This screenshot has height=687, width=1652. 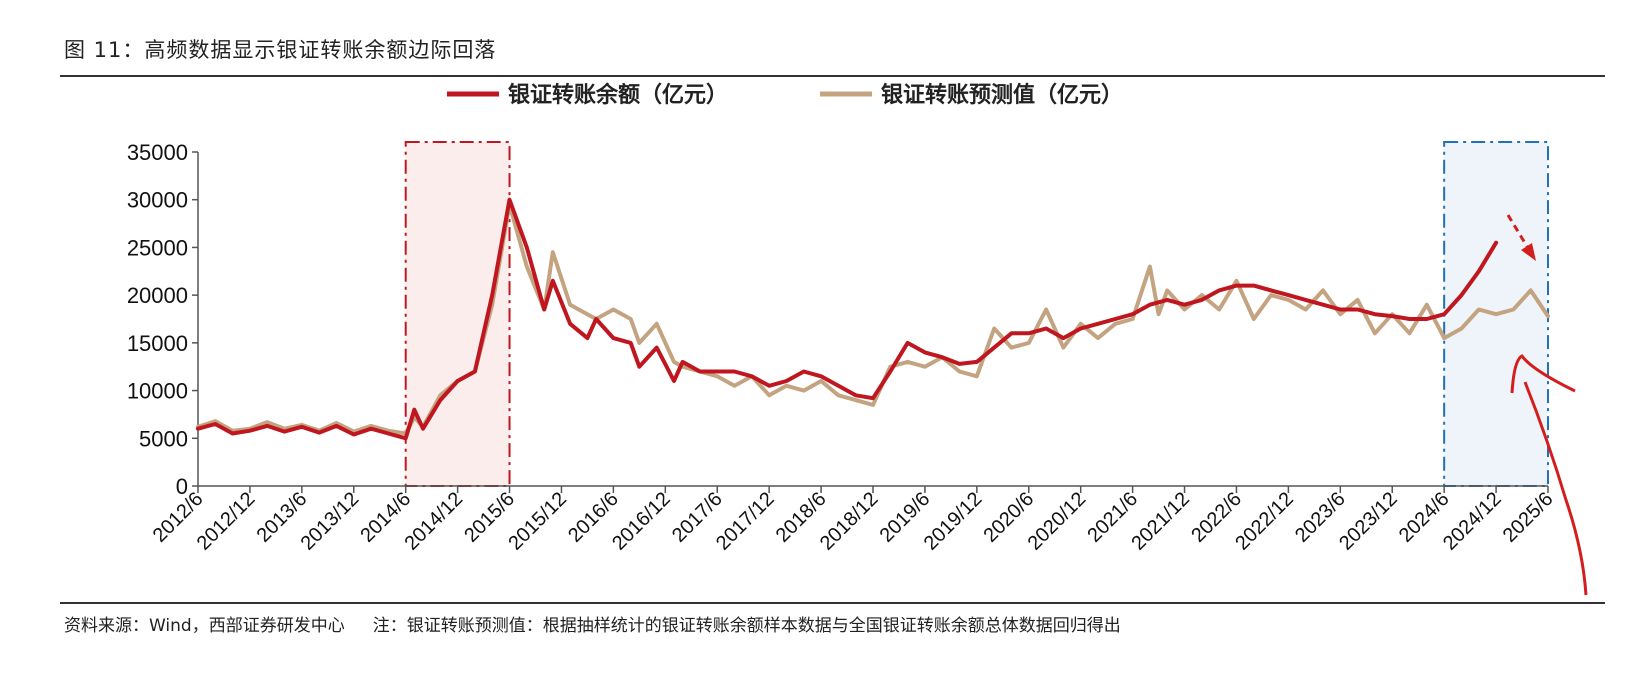 What do you see at coordinates (226, 521) in the screenshot?
I see `x-tick-label: 2012/12` at bounding box center [226, 521].